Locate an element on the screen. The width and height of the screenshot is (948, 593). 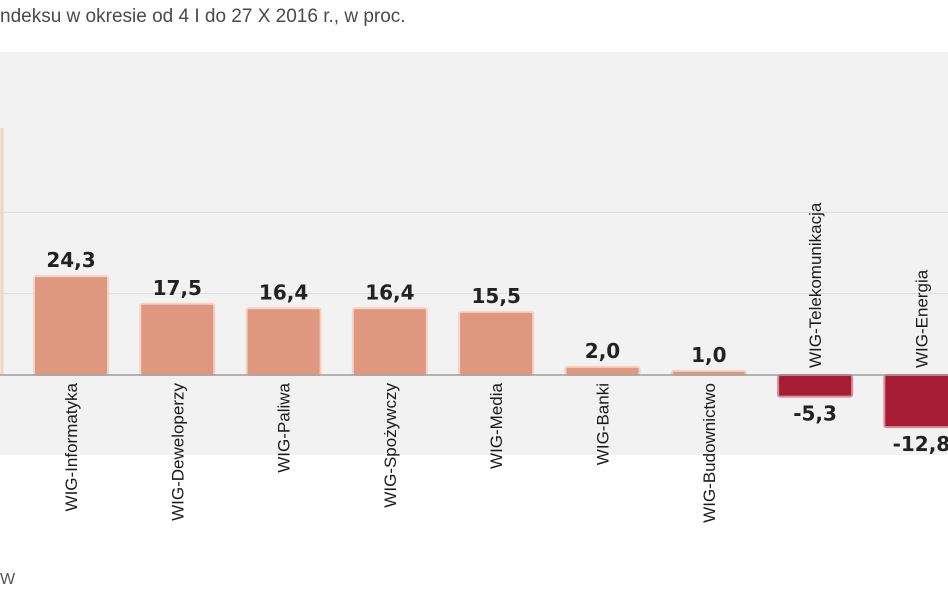
value-label-4: 15,5 is located at coordinates (496, 296).